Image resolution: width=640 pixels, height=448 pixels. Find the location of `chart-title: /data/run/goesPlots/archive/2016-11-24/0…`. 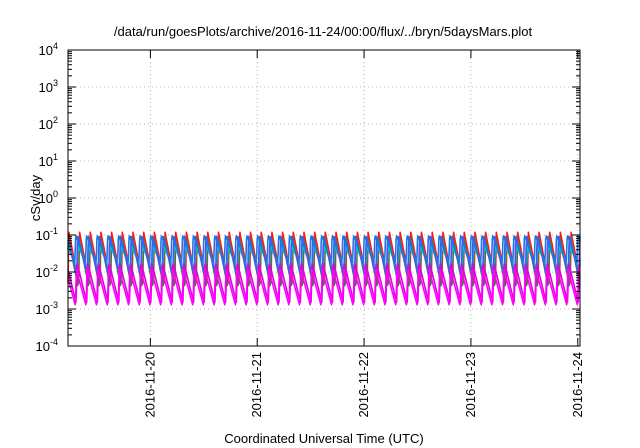

chart-title: /data/run/goesPlots/archive/2016-11-24/0… is located at coordinates (323, 31).